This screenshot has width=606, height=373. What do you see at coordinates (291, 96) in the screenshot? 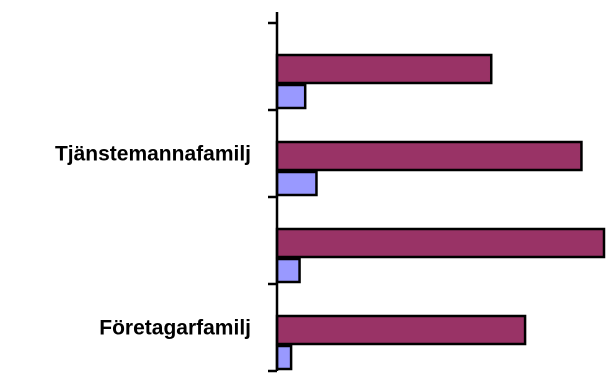
I see `bar-series2-cat4` at bounding box center [291, 96].